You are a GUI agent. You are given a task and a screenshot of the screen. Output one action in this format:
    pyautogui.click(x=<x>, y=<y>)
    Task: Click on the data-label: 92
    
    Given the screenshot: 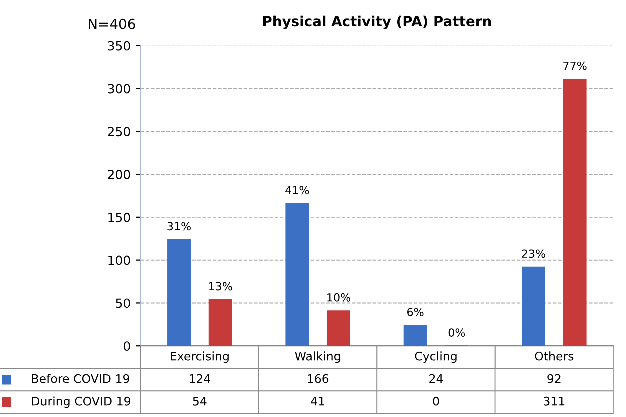 What is the action you would take?
    pyautogui.click(x=554, y=379)
    